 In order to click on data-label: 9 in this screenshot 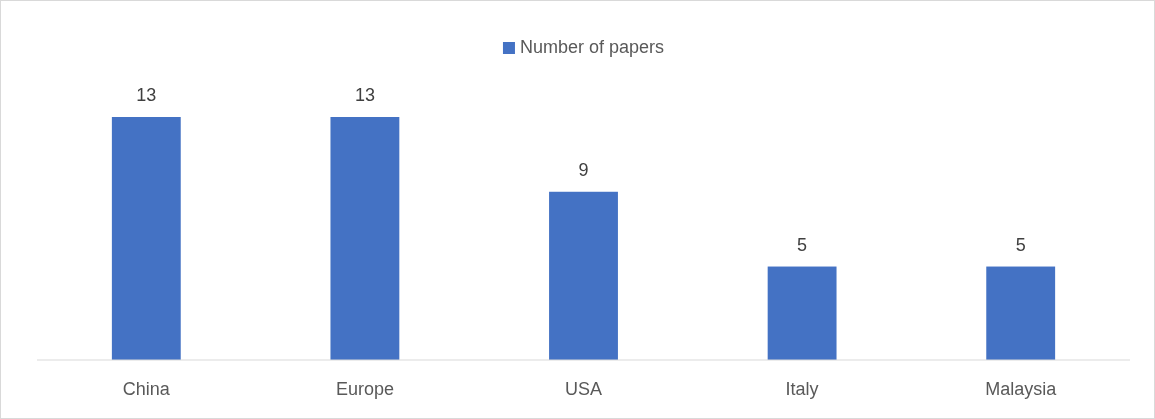, I will do `click(583, 169)`.